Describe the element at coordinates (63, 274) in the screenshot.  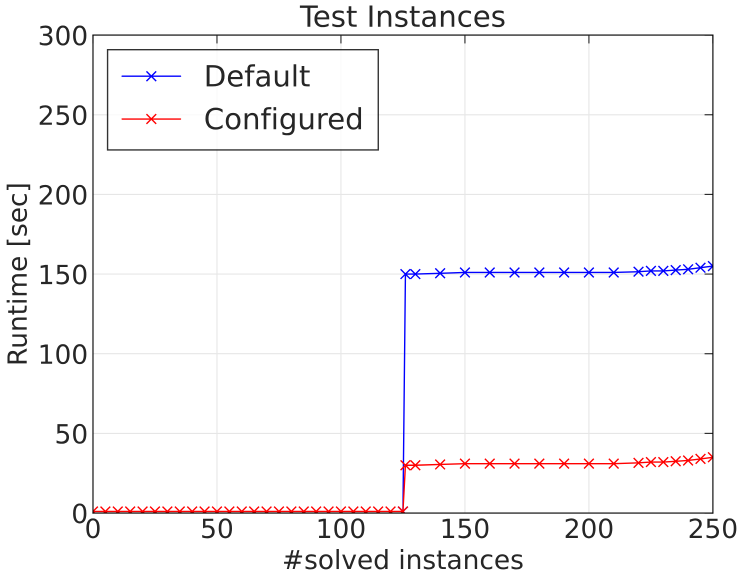
I see `y-tick-label: 150` at that location.